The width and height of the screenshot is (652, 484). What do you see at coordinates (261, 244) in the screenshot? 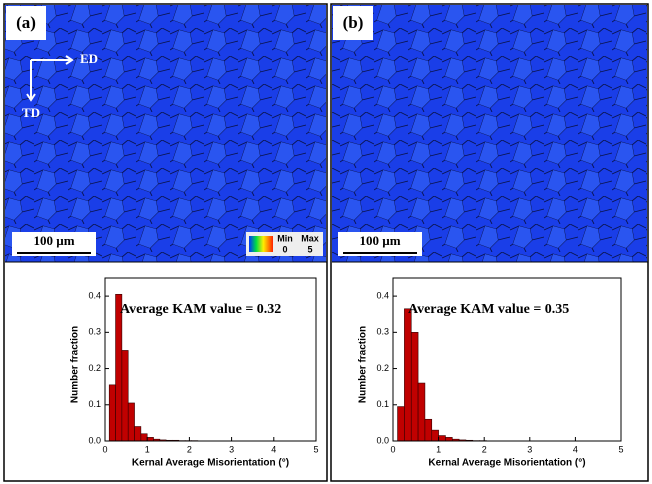
I see `color-key` at bounding box center [261, 244].